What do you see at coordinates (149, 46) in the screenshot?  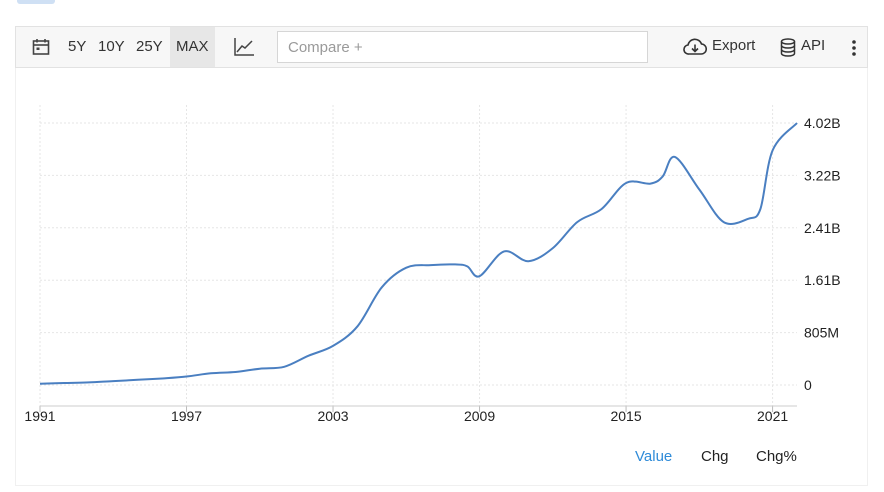 I see `range-25y-button: 25Y` at bounding box center [149, 46].